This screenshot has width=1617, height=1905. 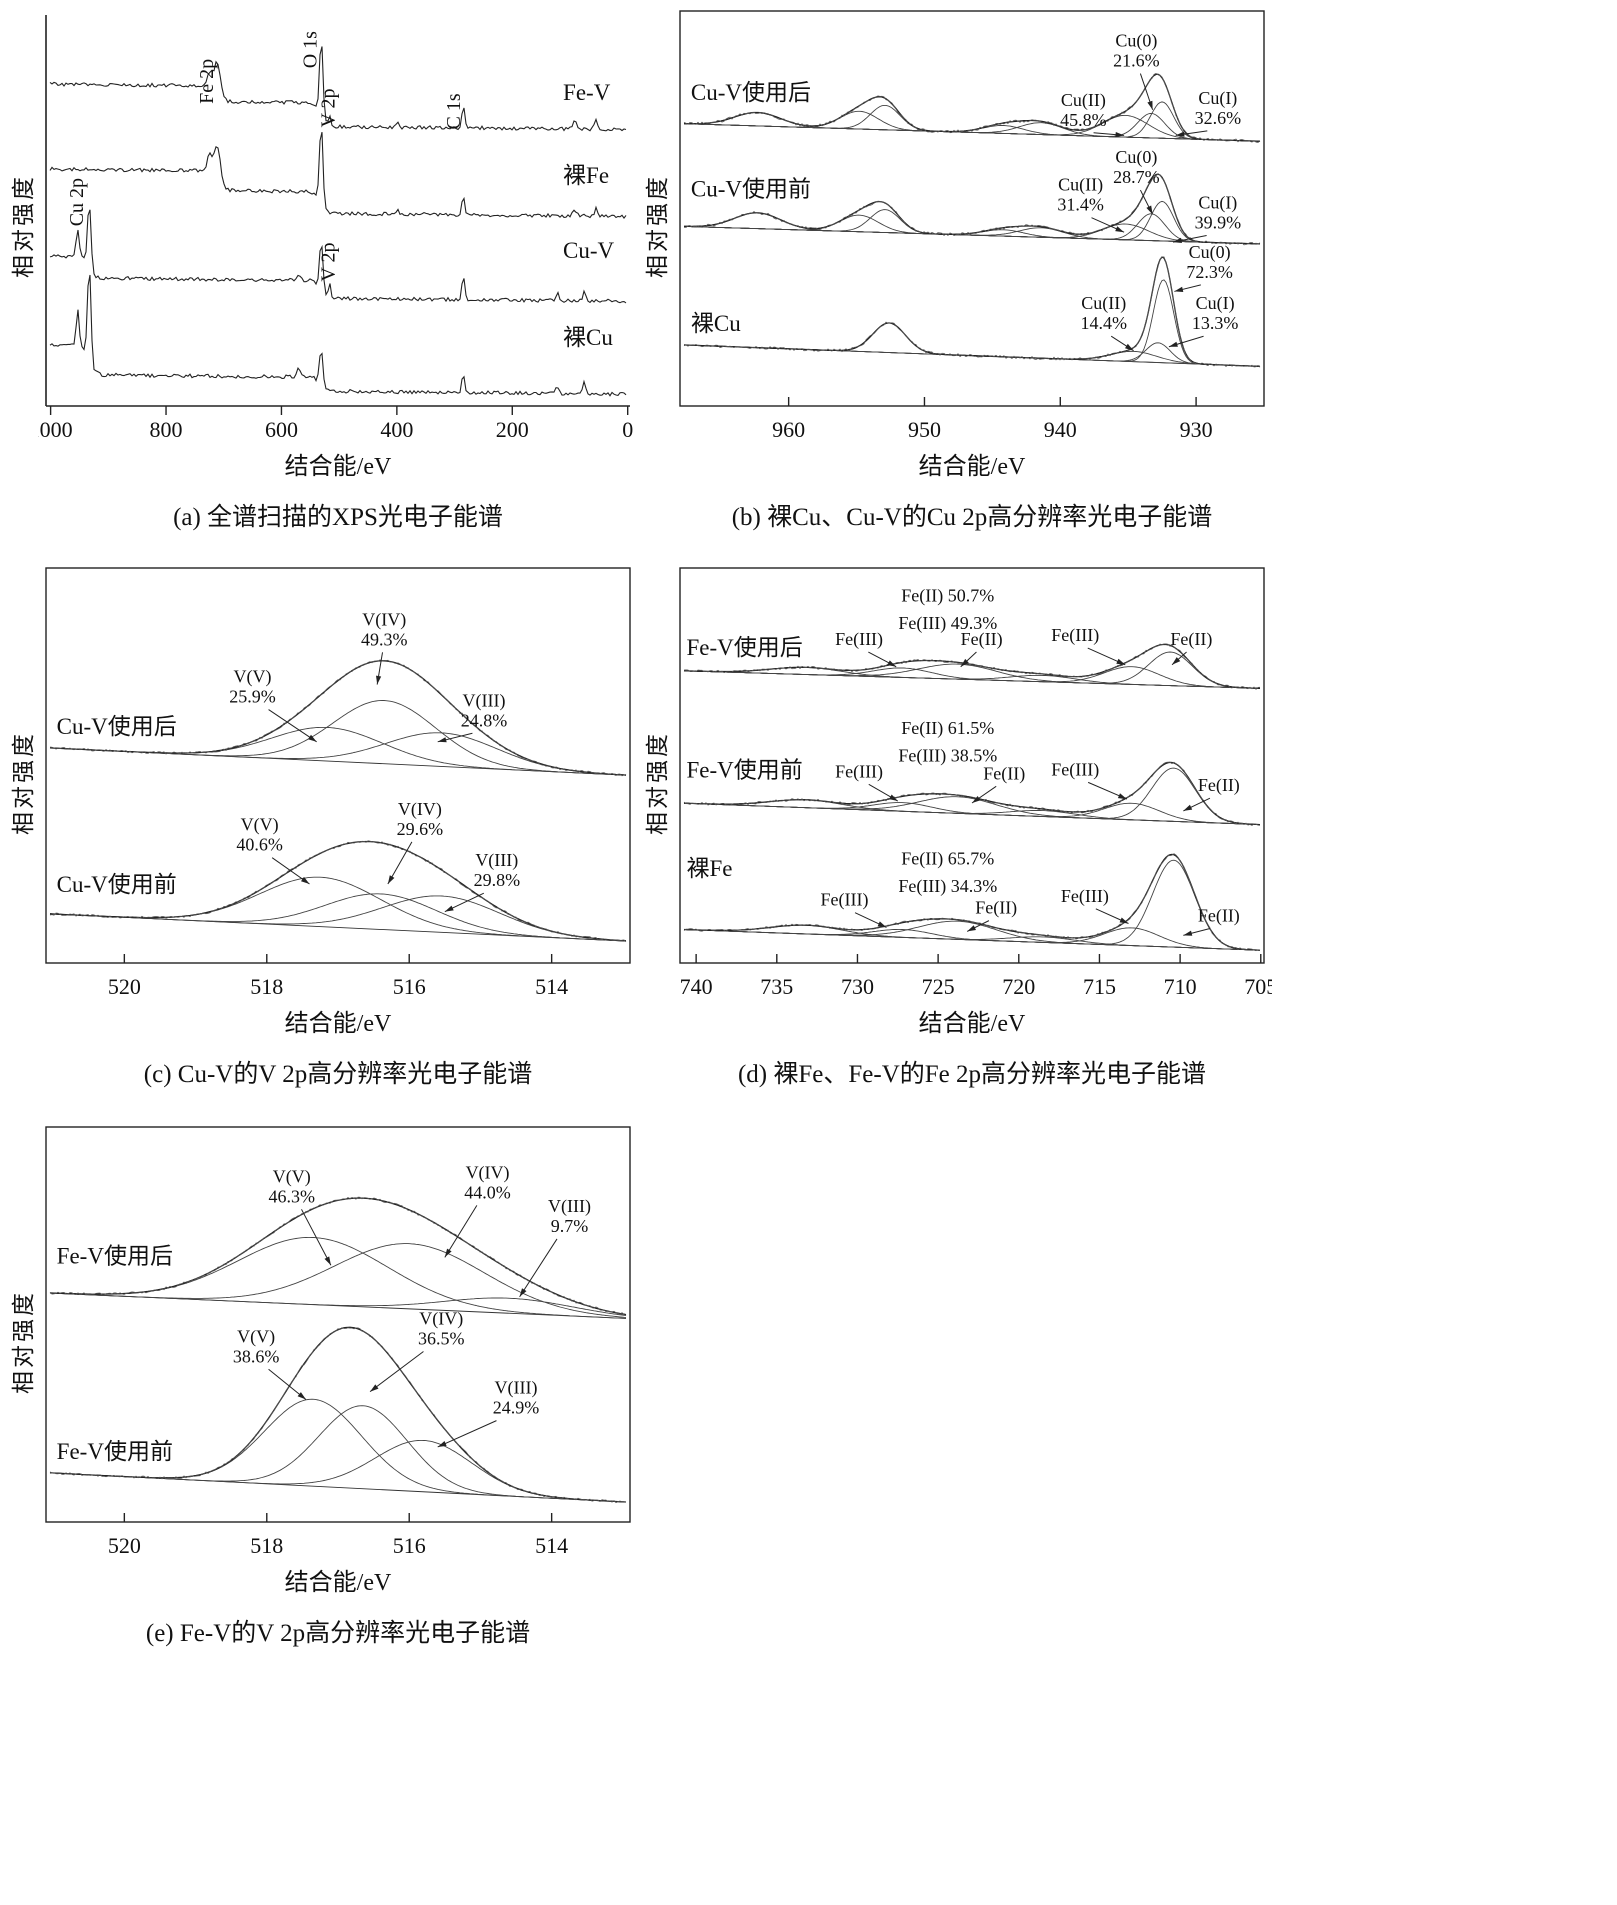 What do you see at coordinates (1018, 986) in the screenshot?
I see `tick-label: 720` at bounding box center [1018, 986].